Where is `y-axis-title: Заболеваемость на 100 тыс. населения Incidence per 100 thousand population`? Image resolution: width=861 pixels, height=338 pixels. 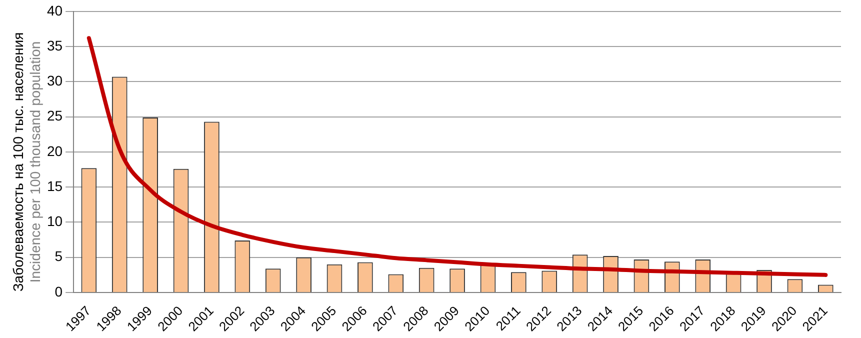 y-axis-title: Заболеваемость на 100 тыс. населения Incidence per 100 thousand population is located at coordinates (26, 162).